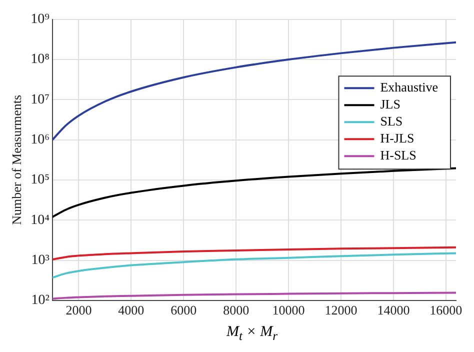  Describe the element at coordinates (446, 310) in the screenshot. I see `x-tick-label: 16000` at that location.